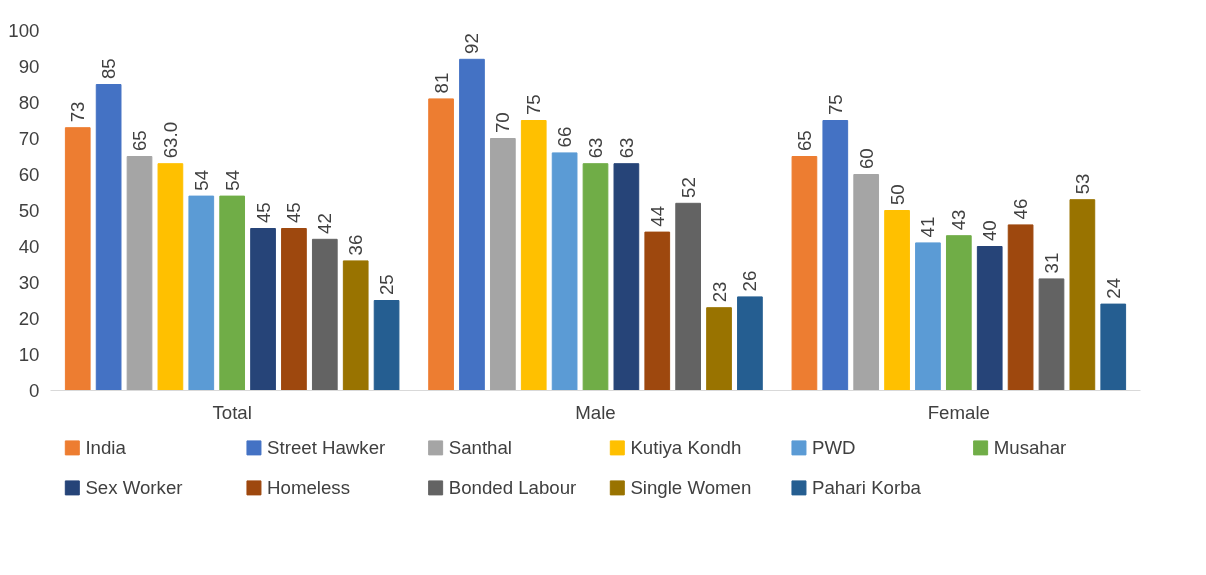 The width and height of the screenshot is (1206, 575). Describe the element at coordinates (29, 102) in the screenshot. I see `y-tick-label: 80` at that location.